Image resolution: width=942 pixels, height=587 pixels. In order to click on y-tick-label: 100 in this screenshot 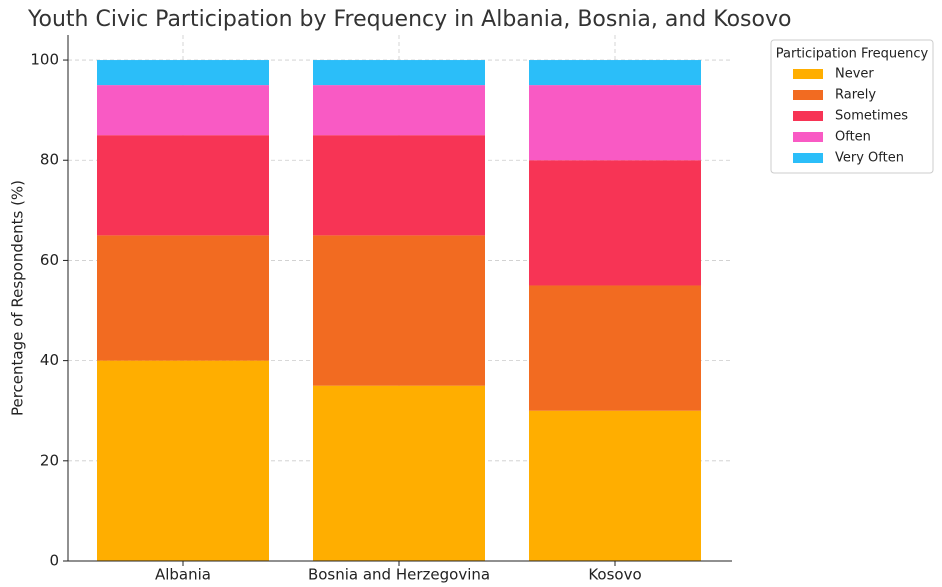, I will do `click(44, 60)`.